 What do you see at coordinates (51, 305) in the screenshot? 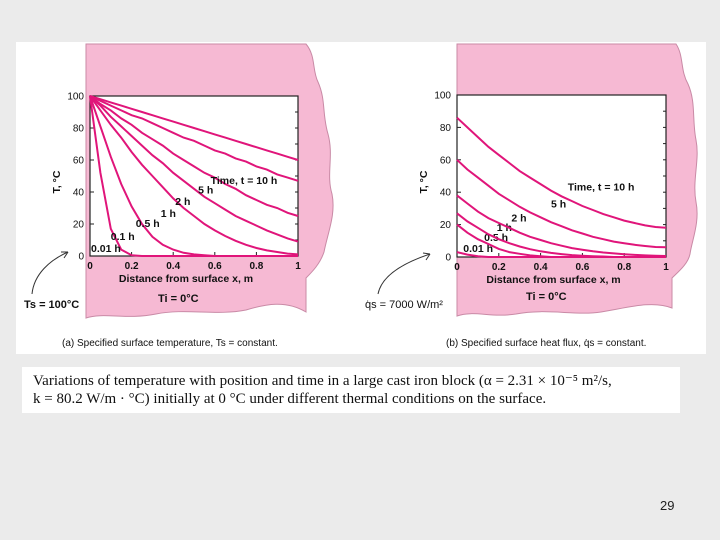
I see `annotation-ts: Ts = 100°C` at bounding box center [51, 305].